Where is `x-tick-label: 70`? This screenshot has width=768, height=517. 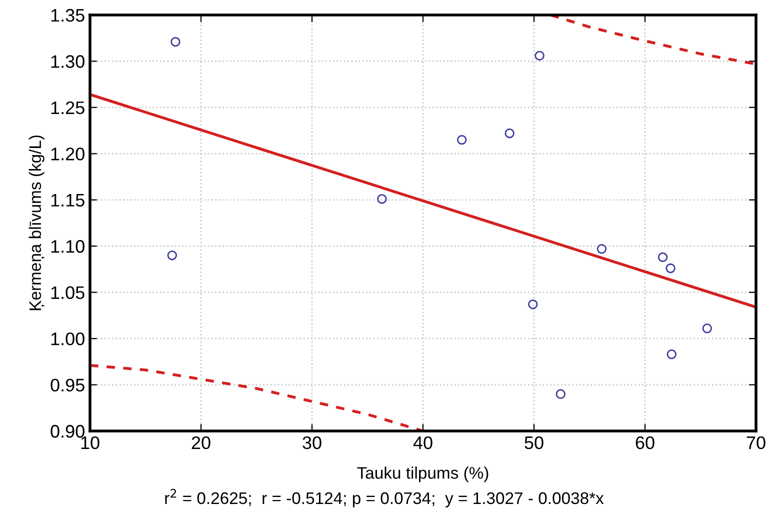
x-tick-label: 70 is located at coordinates (756, 443).